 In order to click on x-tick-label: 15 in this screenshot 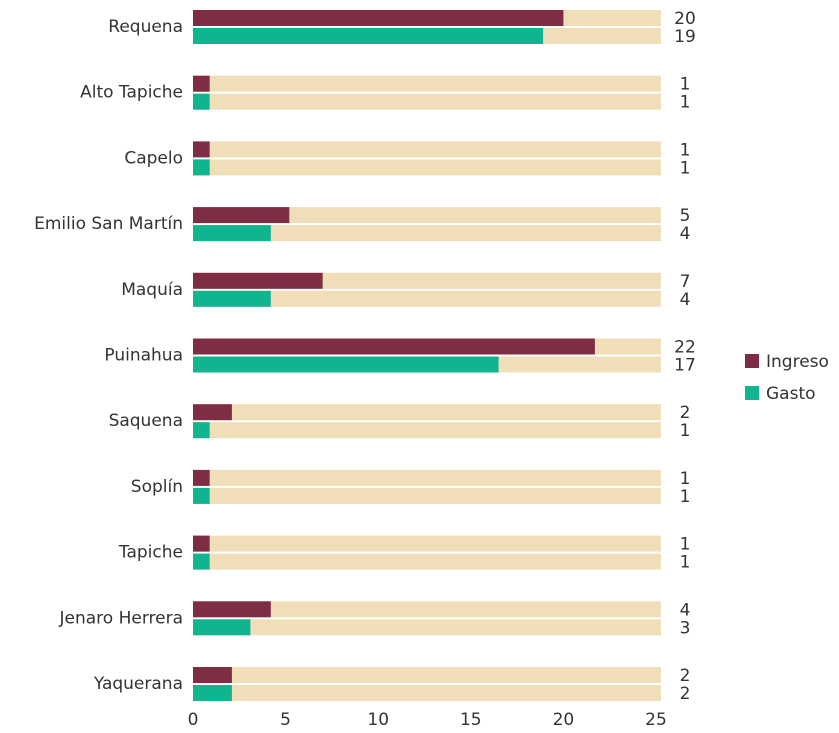, I will do `click(471, 720)`.